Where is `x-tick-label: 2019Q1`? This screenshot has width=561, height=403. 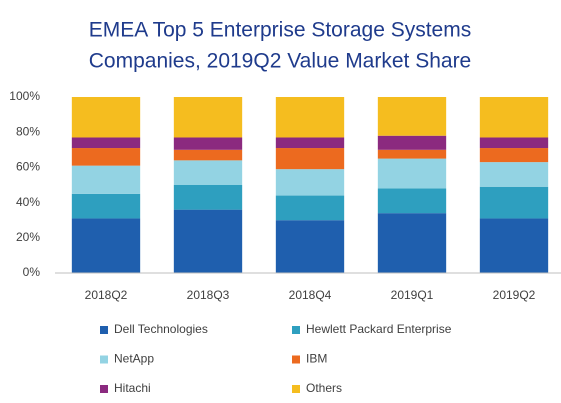
x-tick-label: 2019Q1 is located at coordinates (412, 295).